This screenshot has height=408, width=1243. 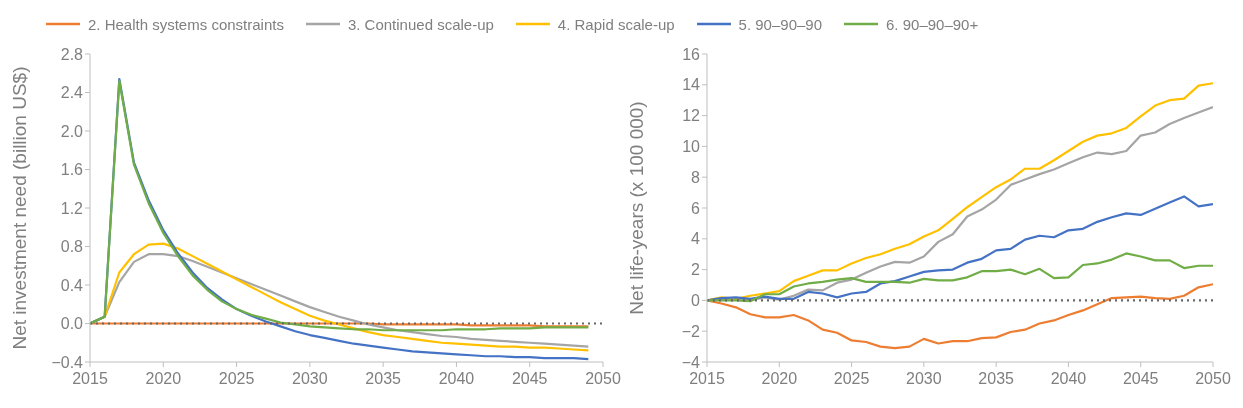 I want to click on y-tick-label: −4, so click(x=691, y=362).